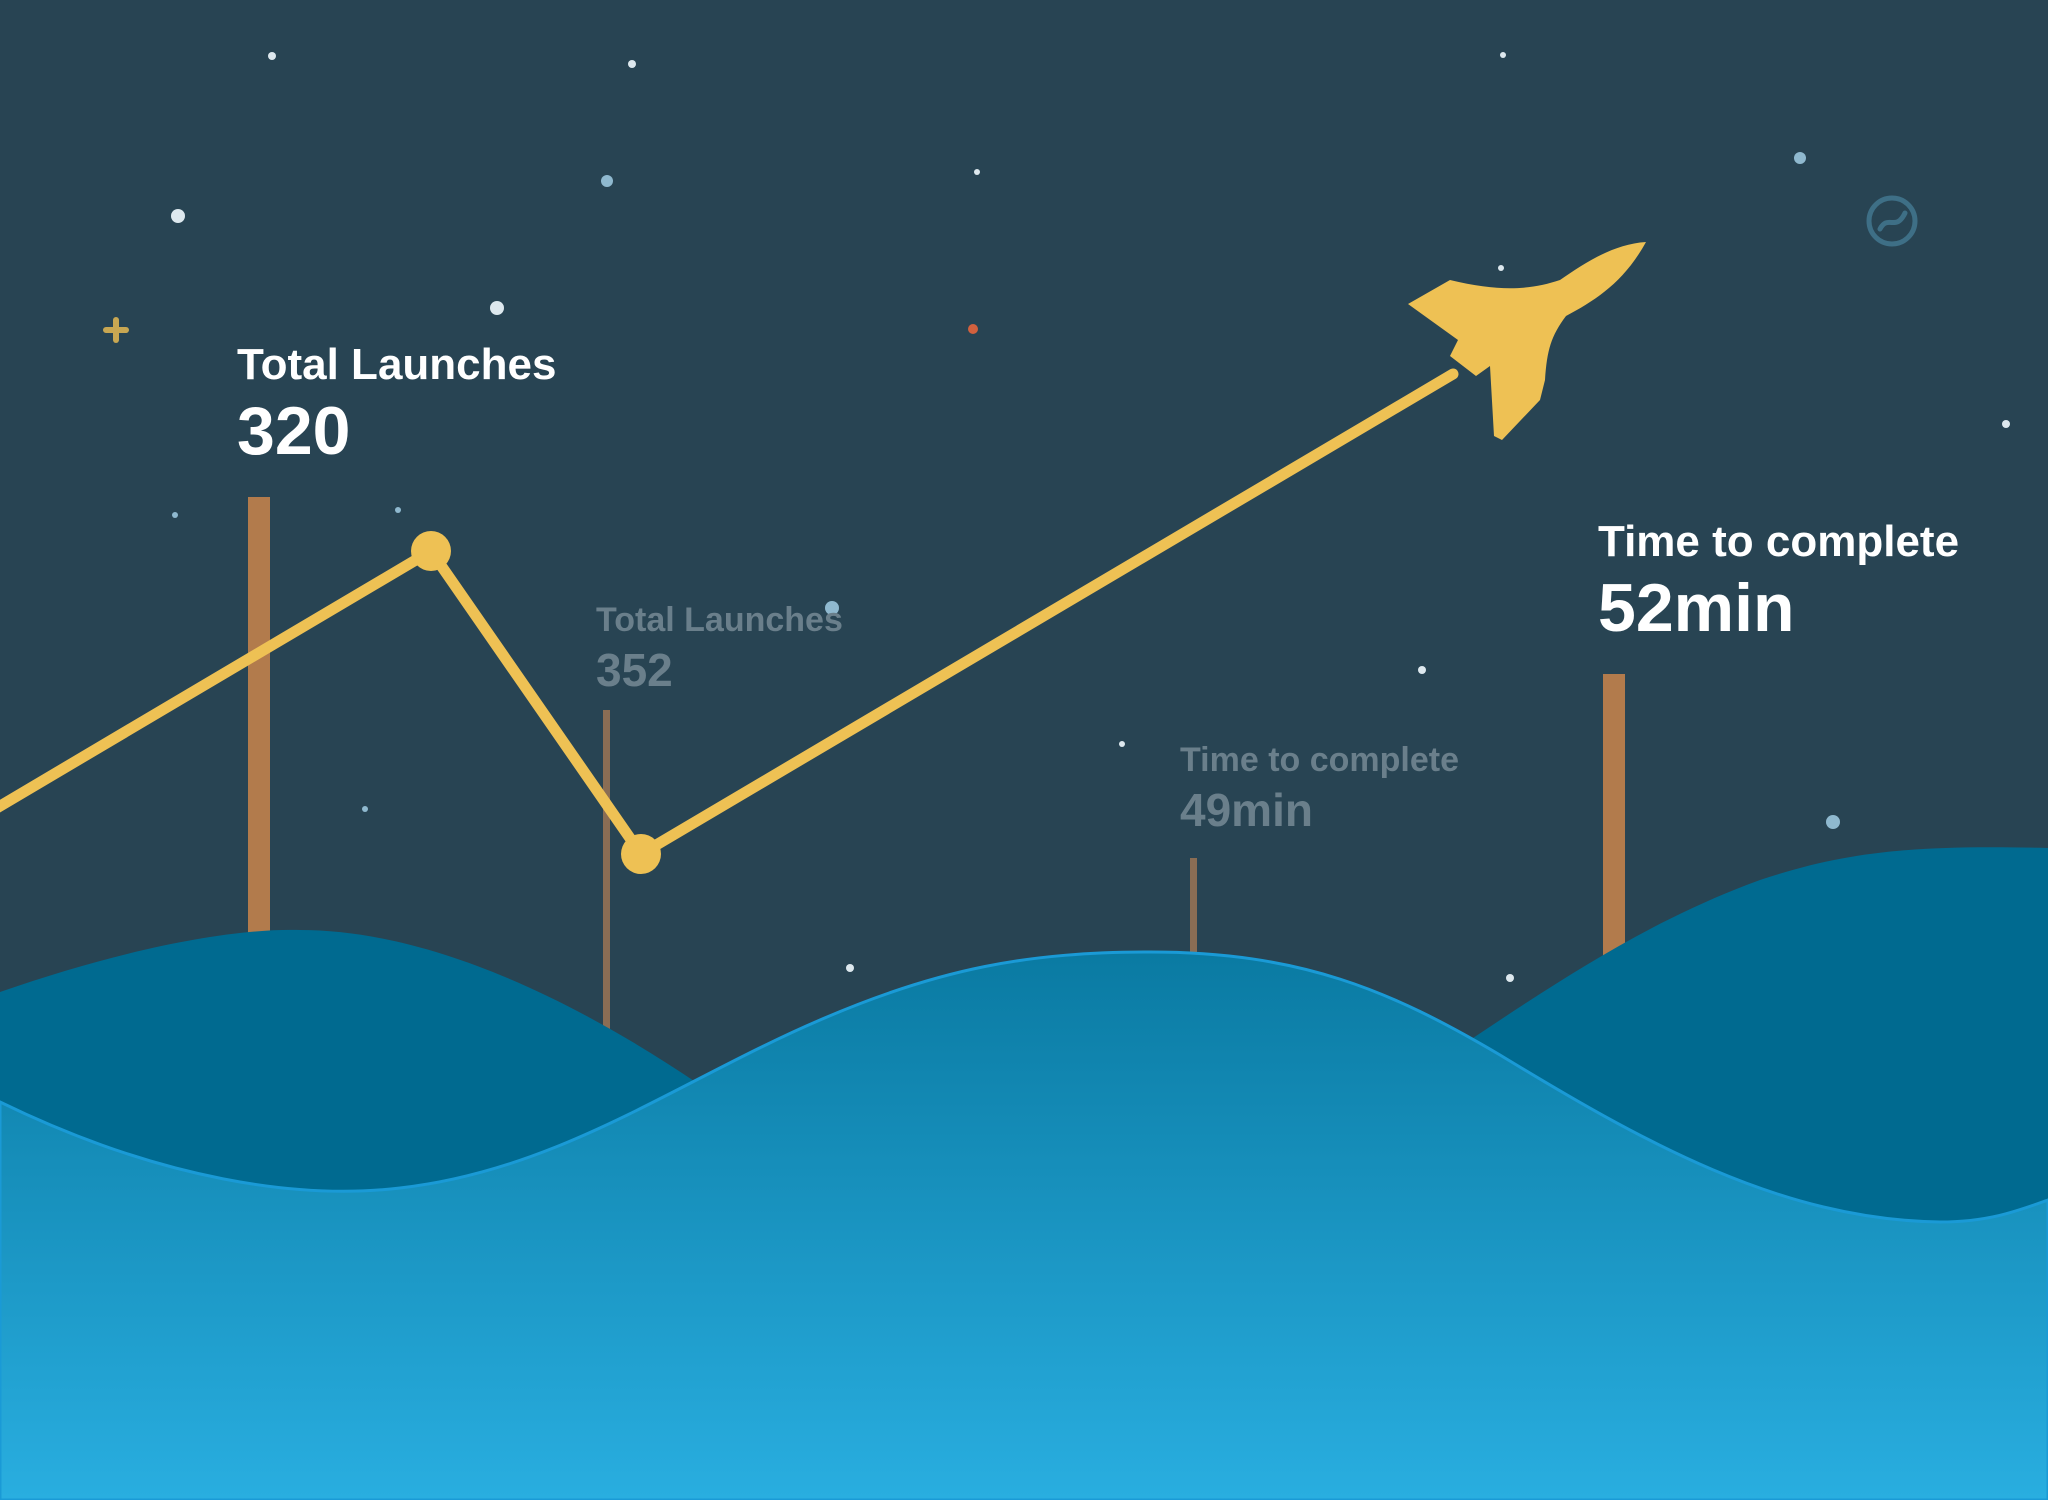  I want to click on planet-icon, so click(1892, 221).